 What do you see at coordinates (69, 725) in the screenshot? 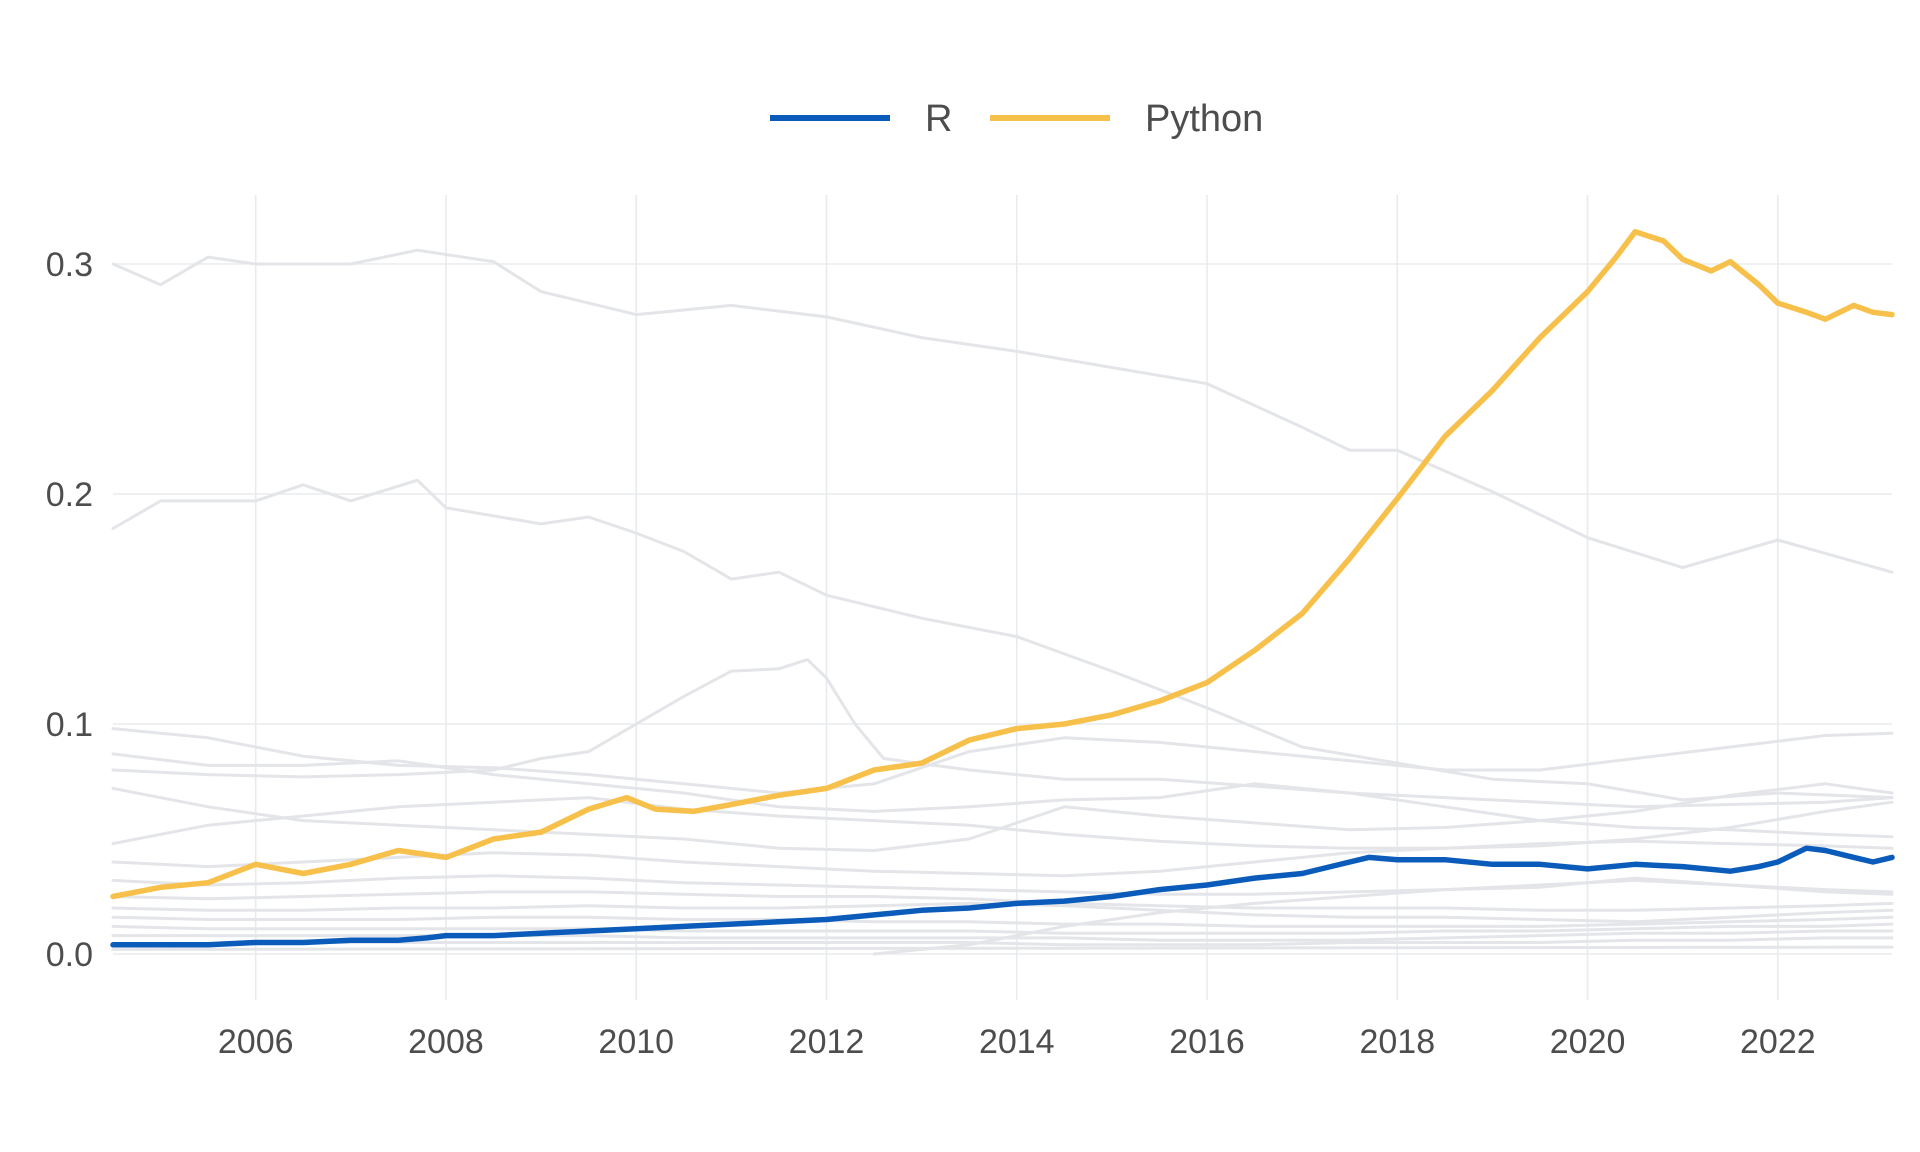
I see `y-tick-label: 0.1` at bounding box center [69, 725].